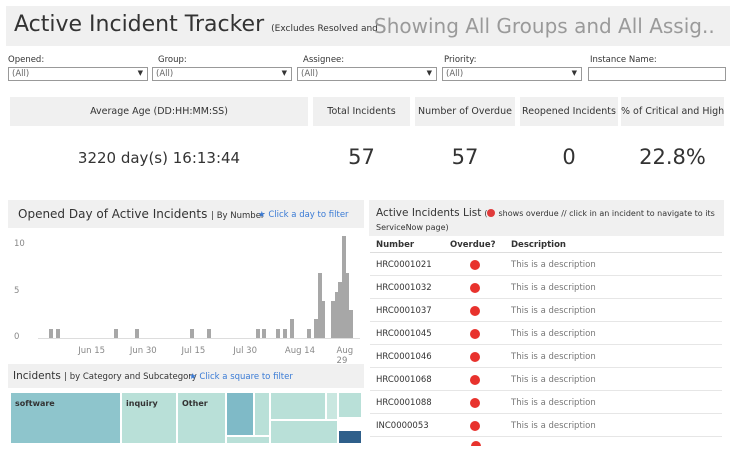  Describe the element at coordinates (486, 213) in the screenshot. I see `list-title-paren: (` at that location.